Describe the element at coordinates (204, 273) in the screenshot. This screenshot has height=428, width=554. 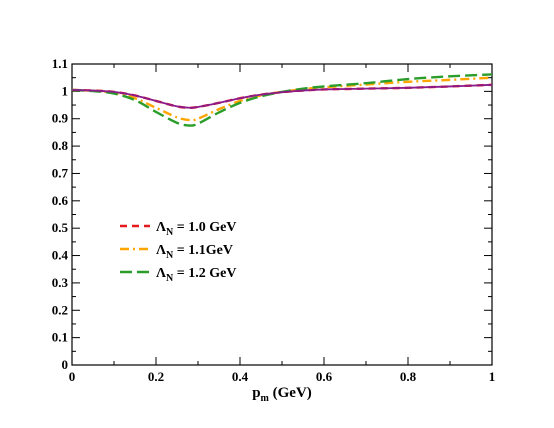
I see `legend-value: = 1.2 GeV` at that location.